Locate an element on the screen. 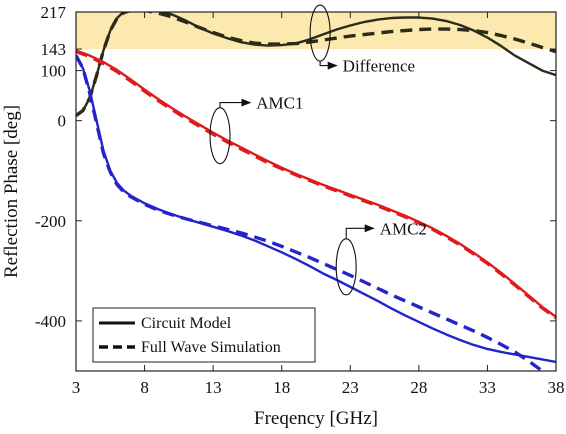  annotation-label-difference: Difference is located at coordinates (379, 66).